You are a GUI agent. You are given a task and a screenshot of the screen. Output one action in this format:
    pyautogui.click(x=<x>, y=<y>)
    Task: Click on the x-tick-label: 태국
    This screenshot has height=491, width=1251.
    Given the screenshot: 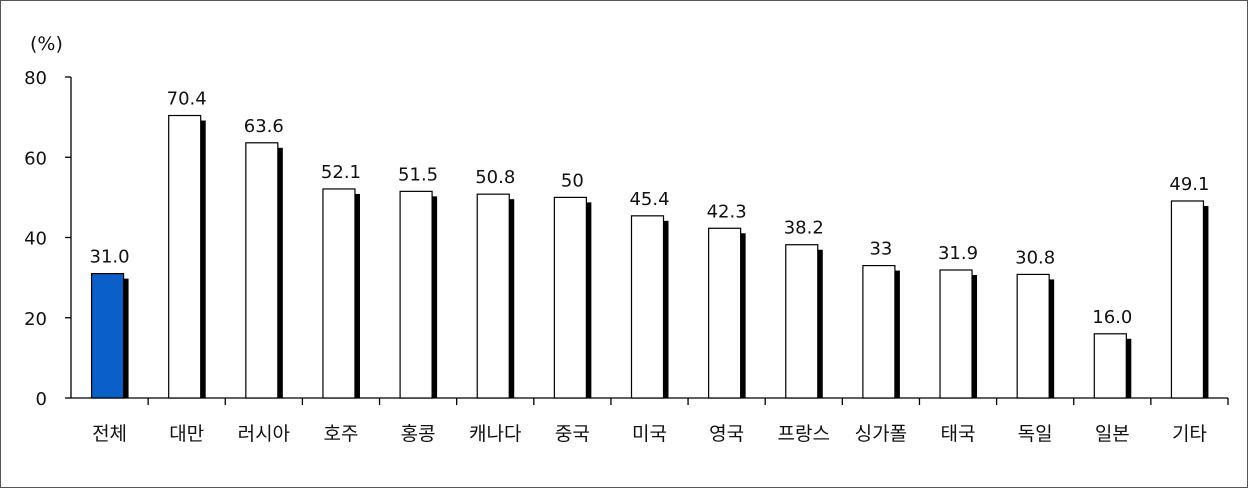 What is the action you would take?
    pyautogui.click(x=958, y=434)
    